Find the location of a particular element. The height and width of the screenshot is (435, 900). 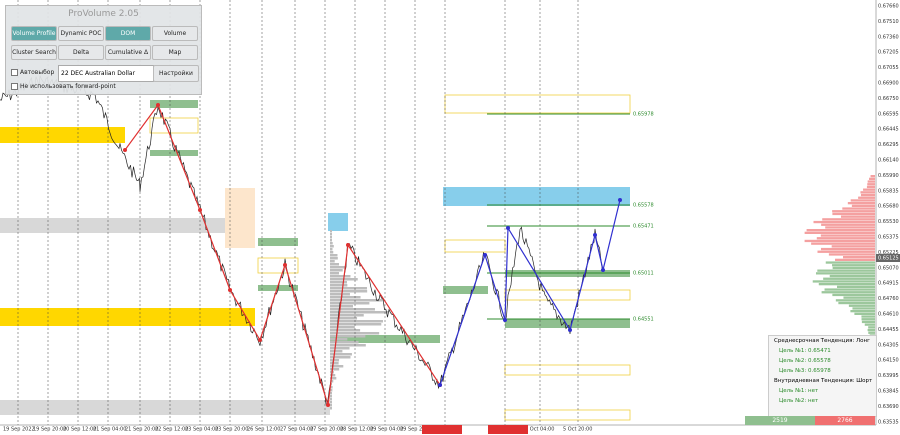

panel-title: ProVolume 2.05 is located at coordinates (103, 14).